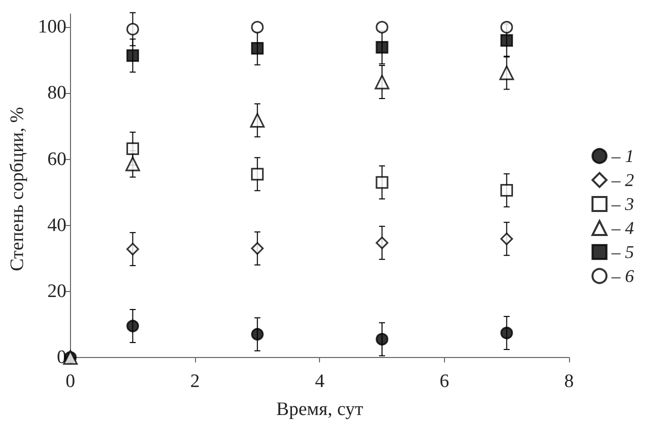  Describe the element at coordinates (56, 225) in the screenshot. I see `y-tick-label: 40` at that location.